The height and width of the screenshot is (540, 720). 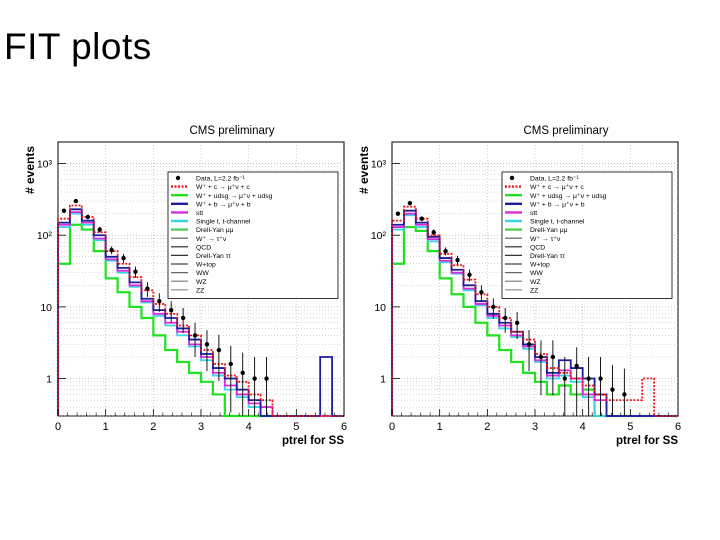 What do you see at coordinates (203, 247) in the screenshot?
I see `legend-entry: QCD` at bounding box center [203, 247].